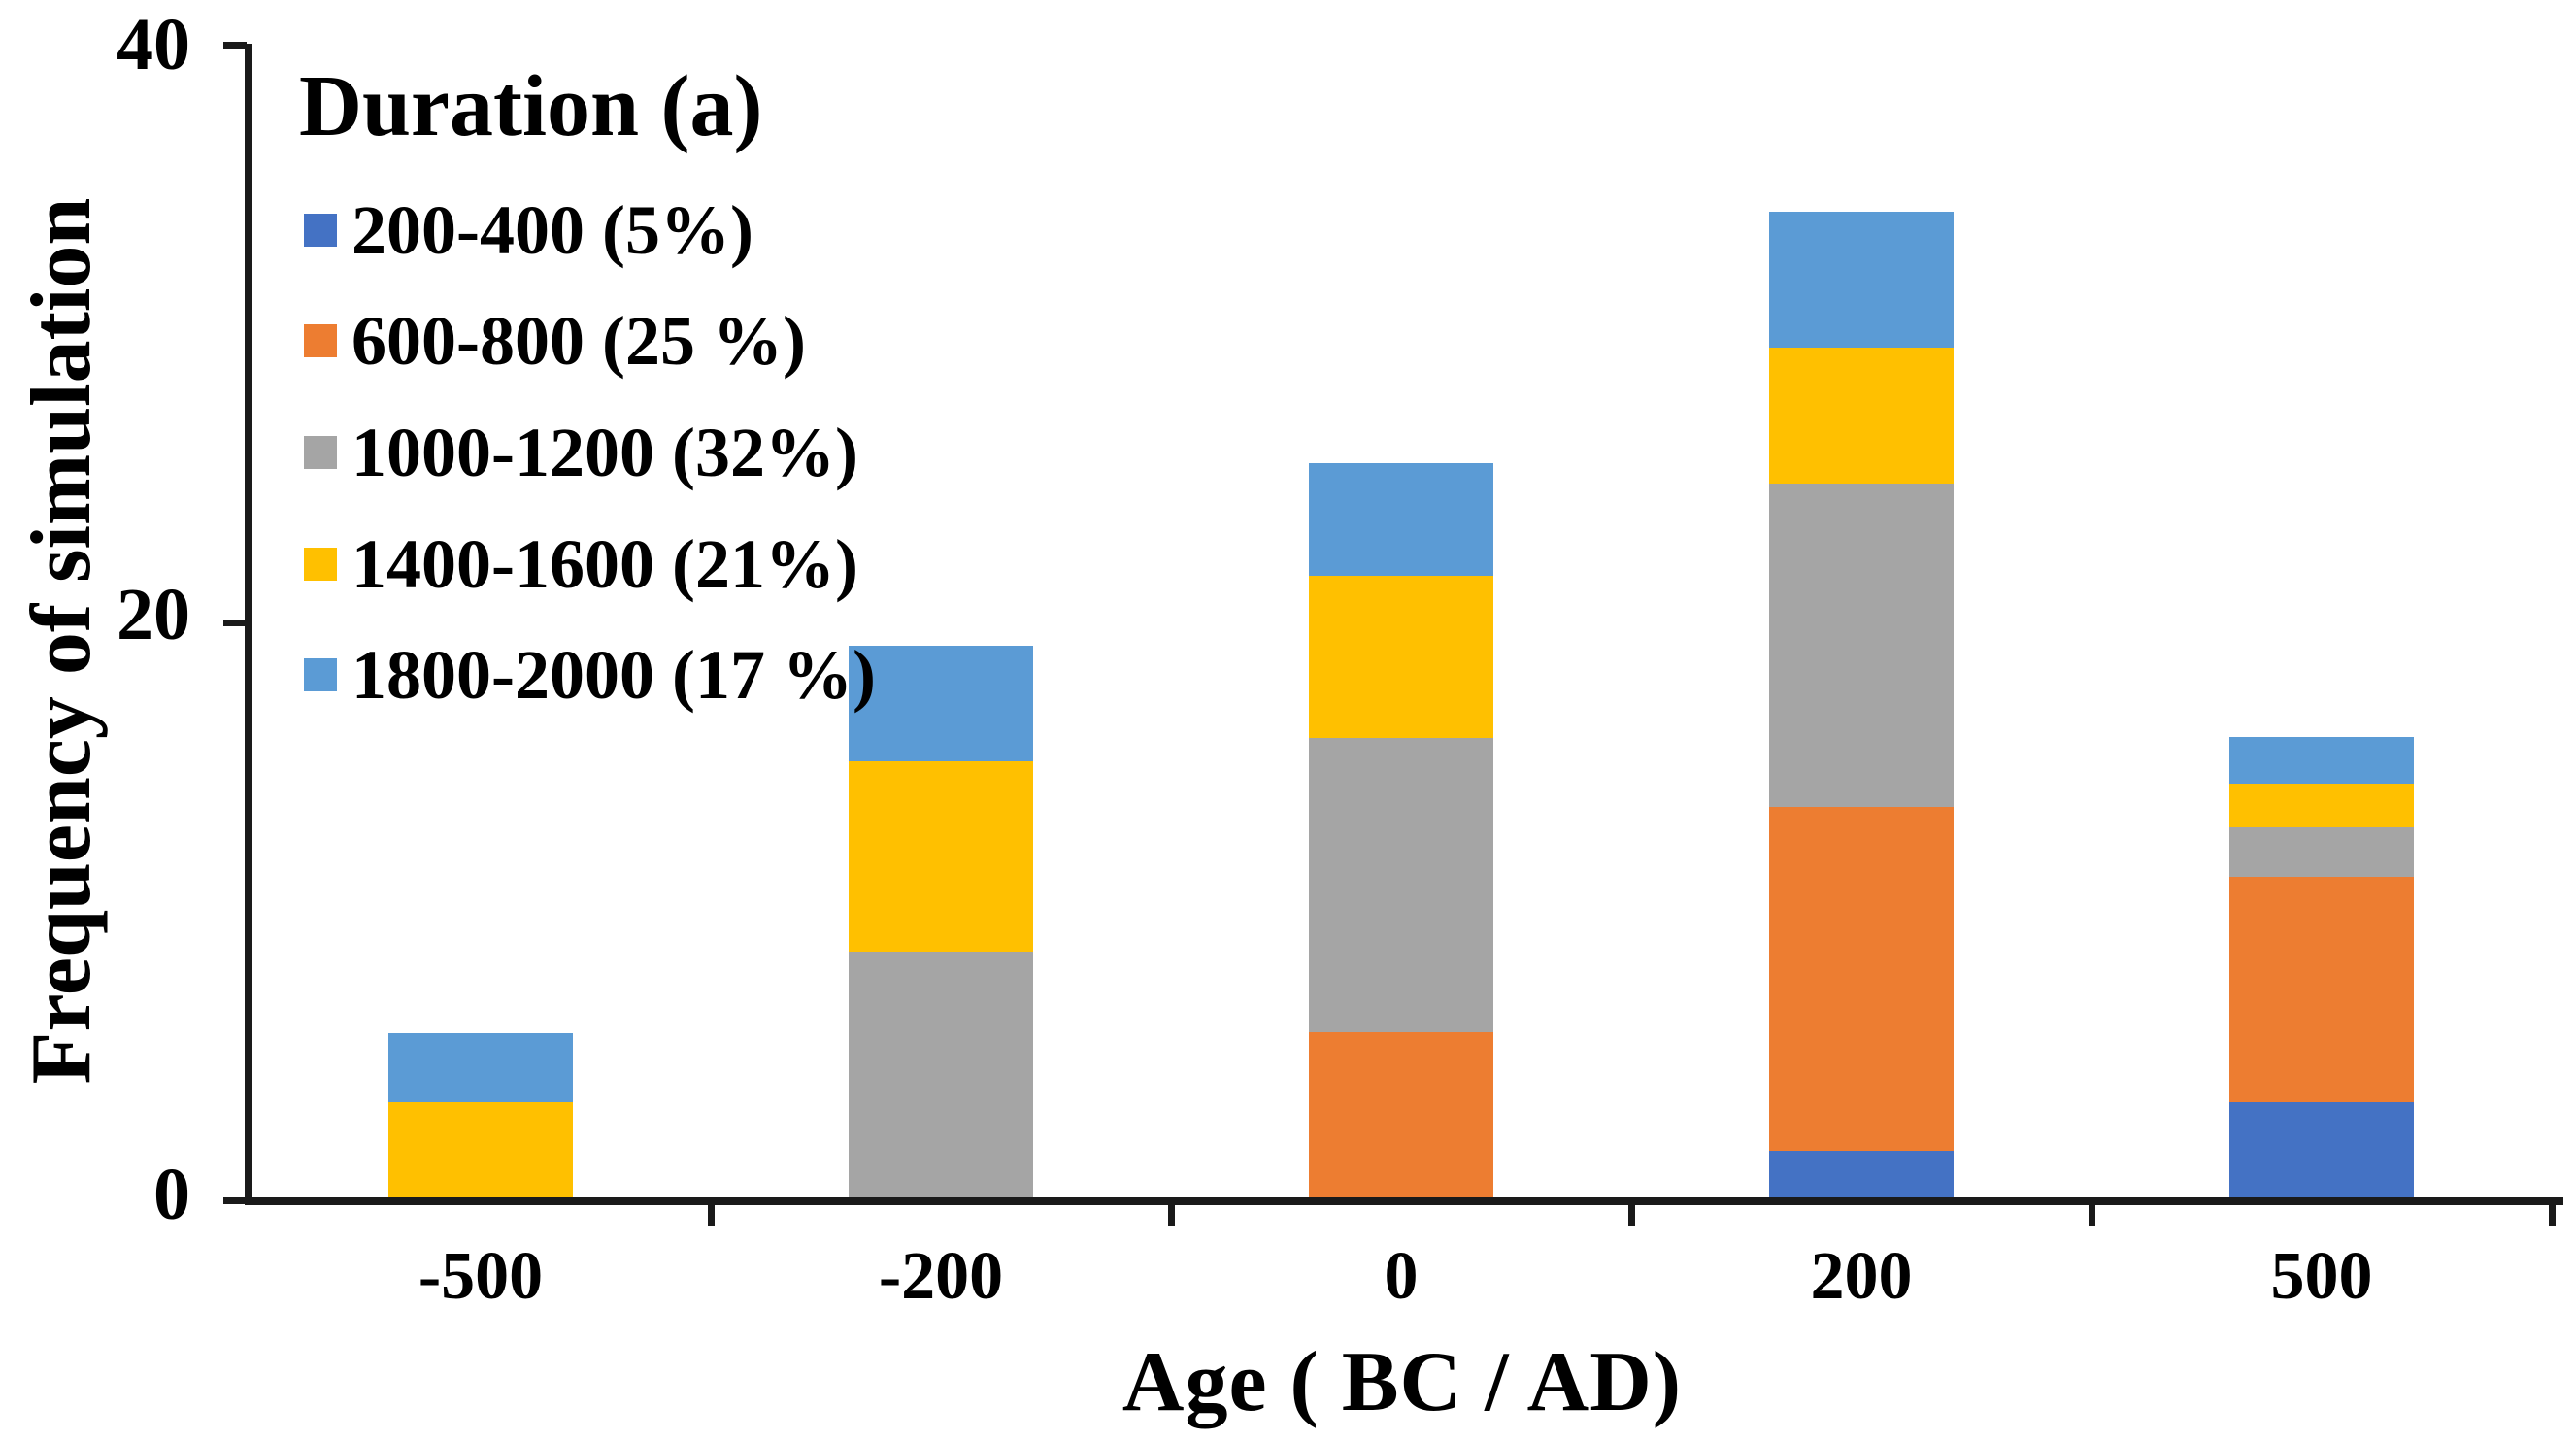 Image resolution: width=2576 pixels, height=1441 pixels. What do you see at coordinates (321, 564) in the screenshot?
I see `legend-swatch-yellow` at bounding box center [321, 564].